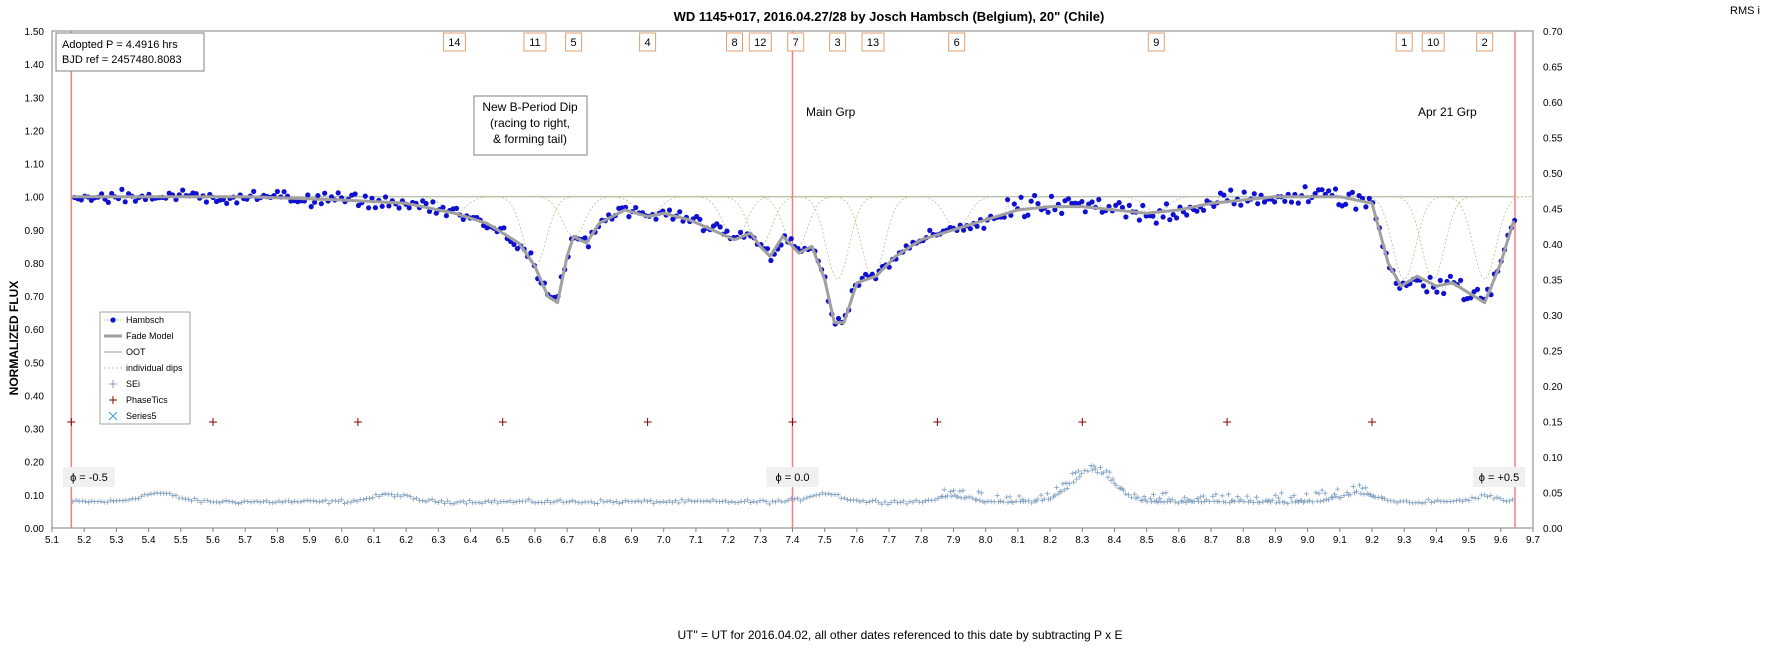 Image resolution: width=1778 pixels, height=648 pixels. I want to click on new-dip-line-2: (racing to right,, so click(530, 123).